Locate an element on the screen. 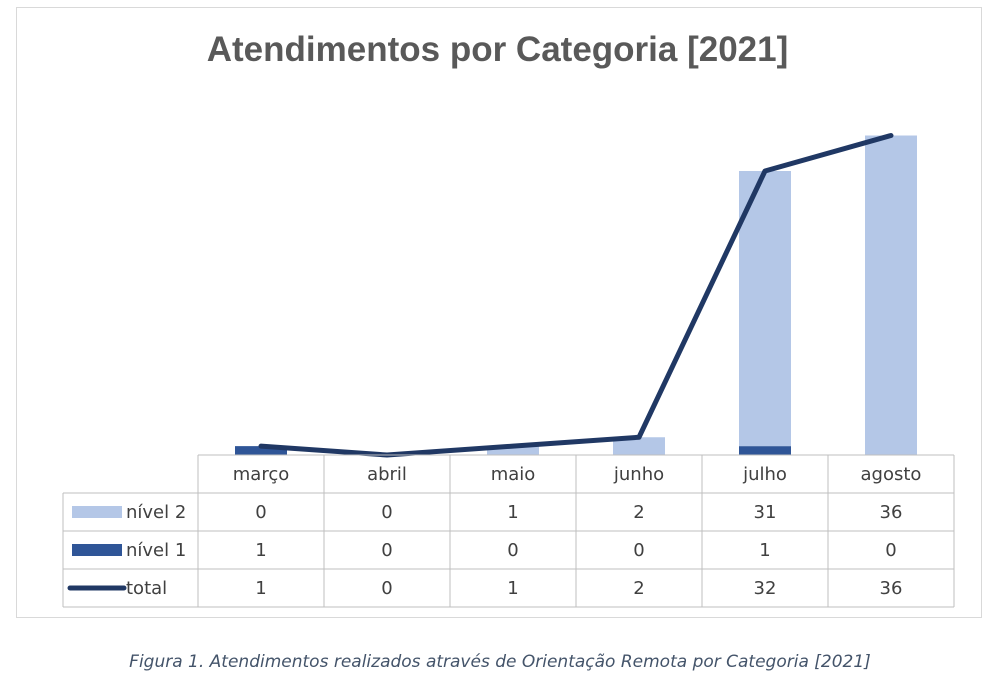 Image resolution: width=995 pixels, height=686 pixels. data-label-nivel-1-abril: 0 is located at coordinates (386, 550).